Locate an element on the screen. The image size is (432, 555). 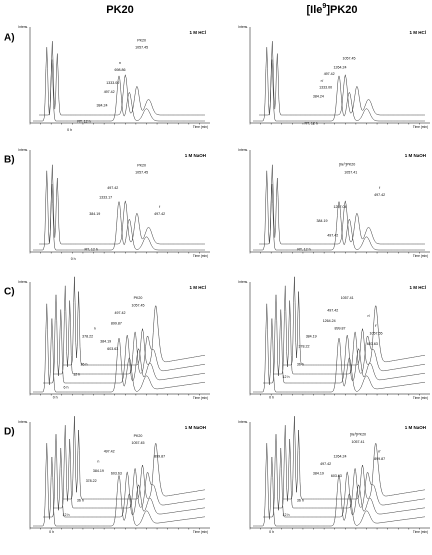
row-label: A) is located at coordinates (9, 38).